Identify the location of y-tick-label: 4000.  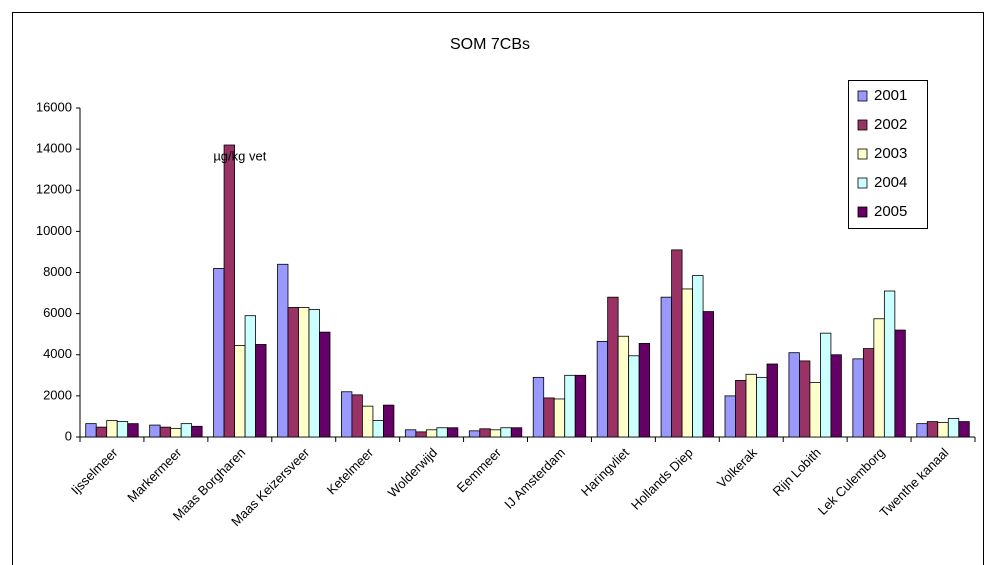
(57, 353).